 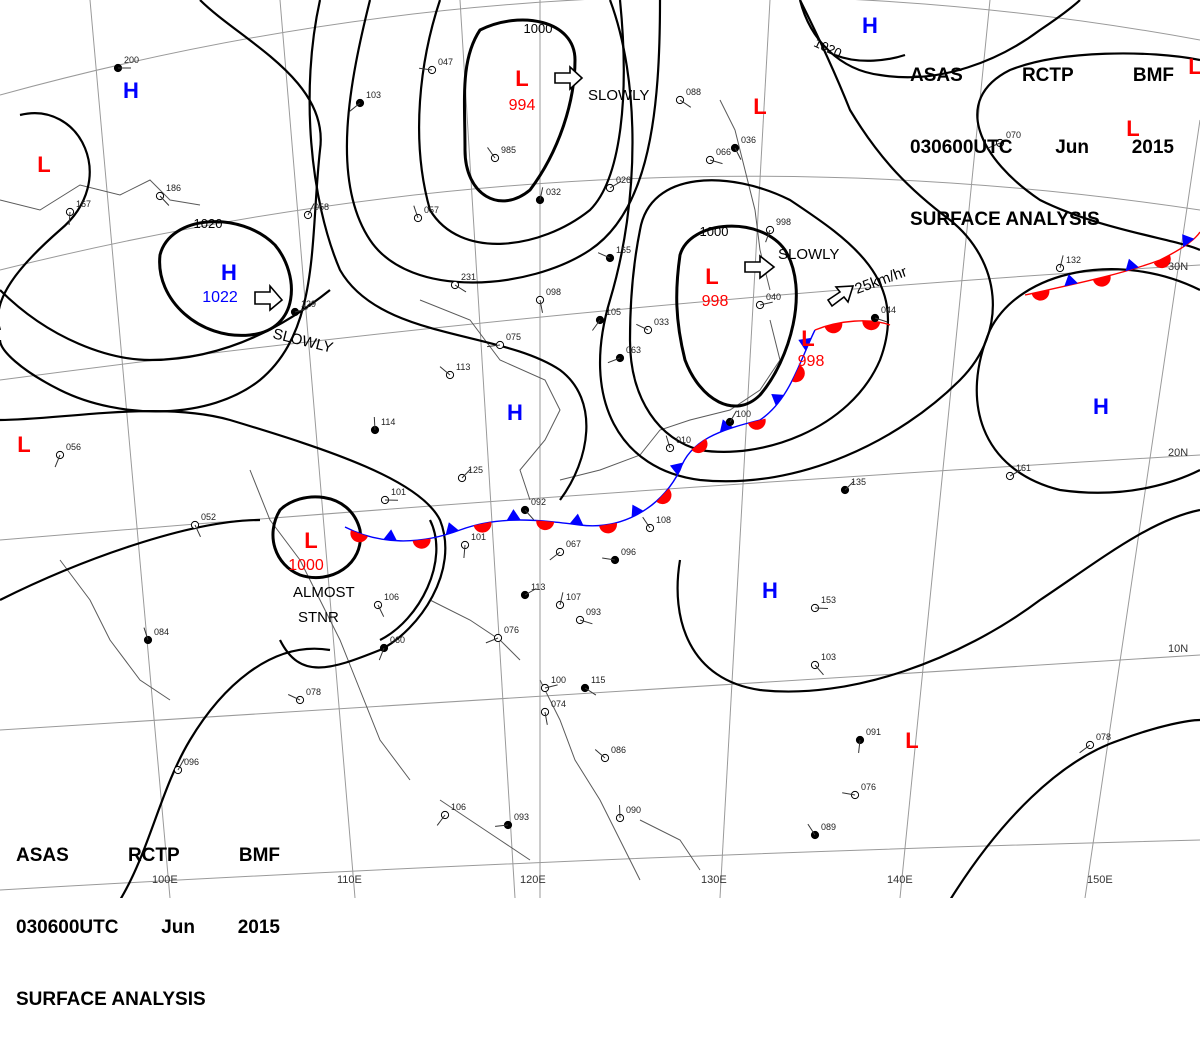 What do you see at coordinates (475, 470) in the screenshot?
I see `station-pressure: 125` at bounding box center [475, 470].